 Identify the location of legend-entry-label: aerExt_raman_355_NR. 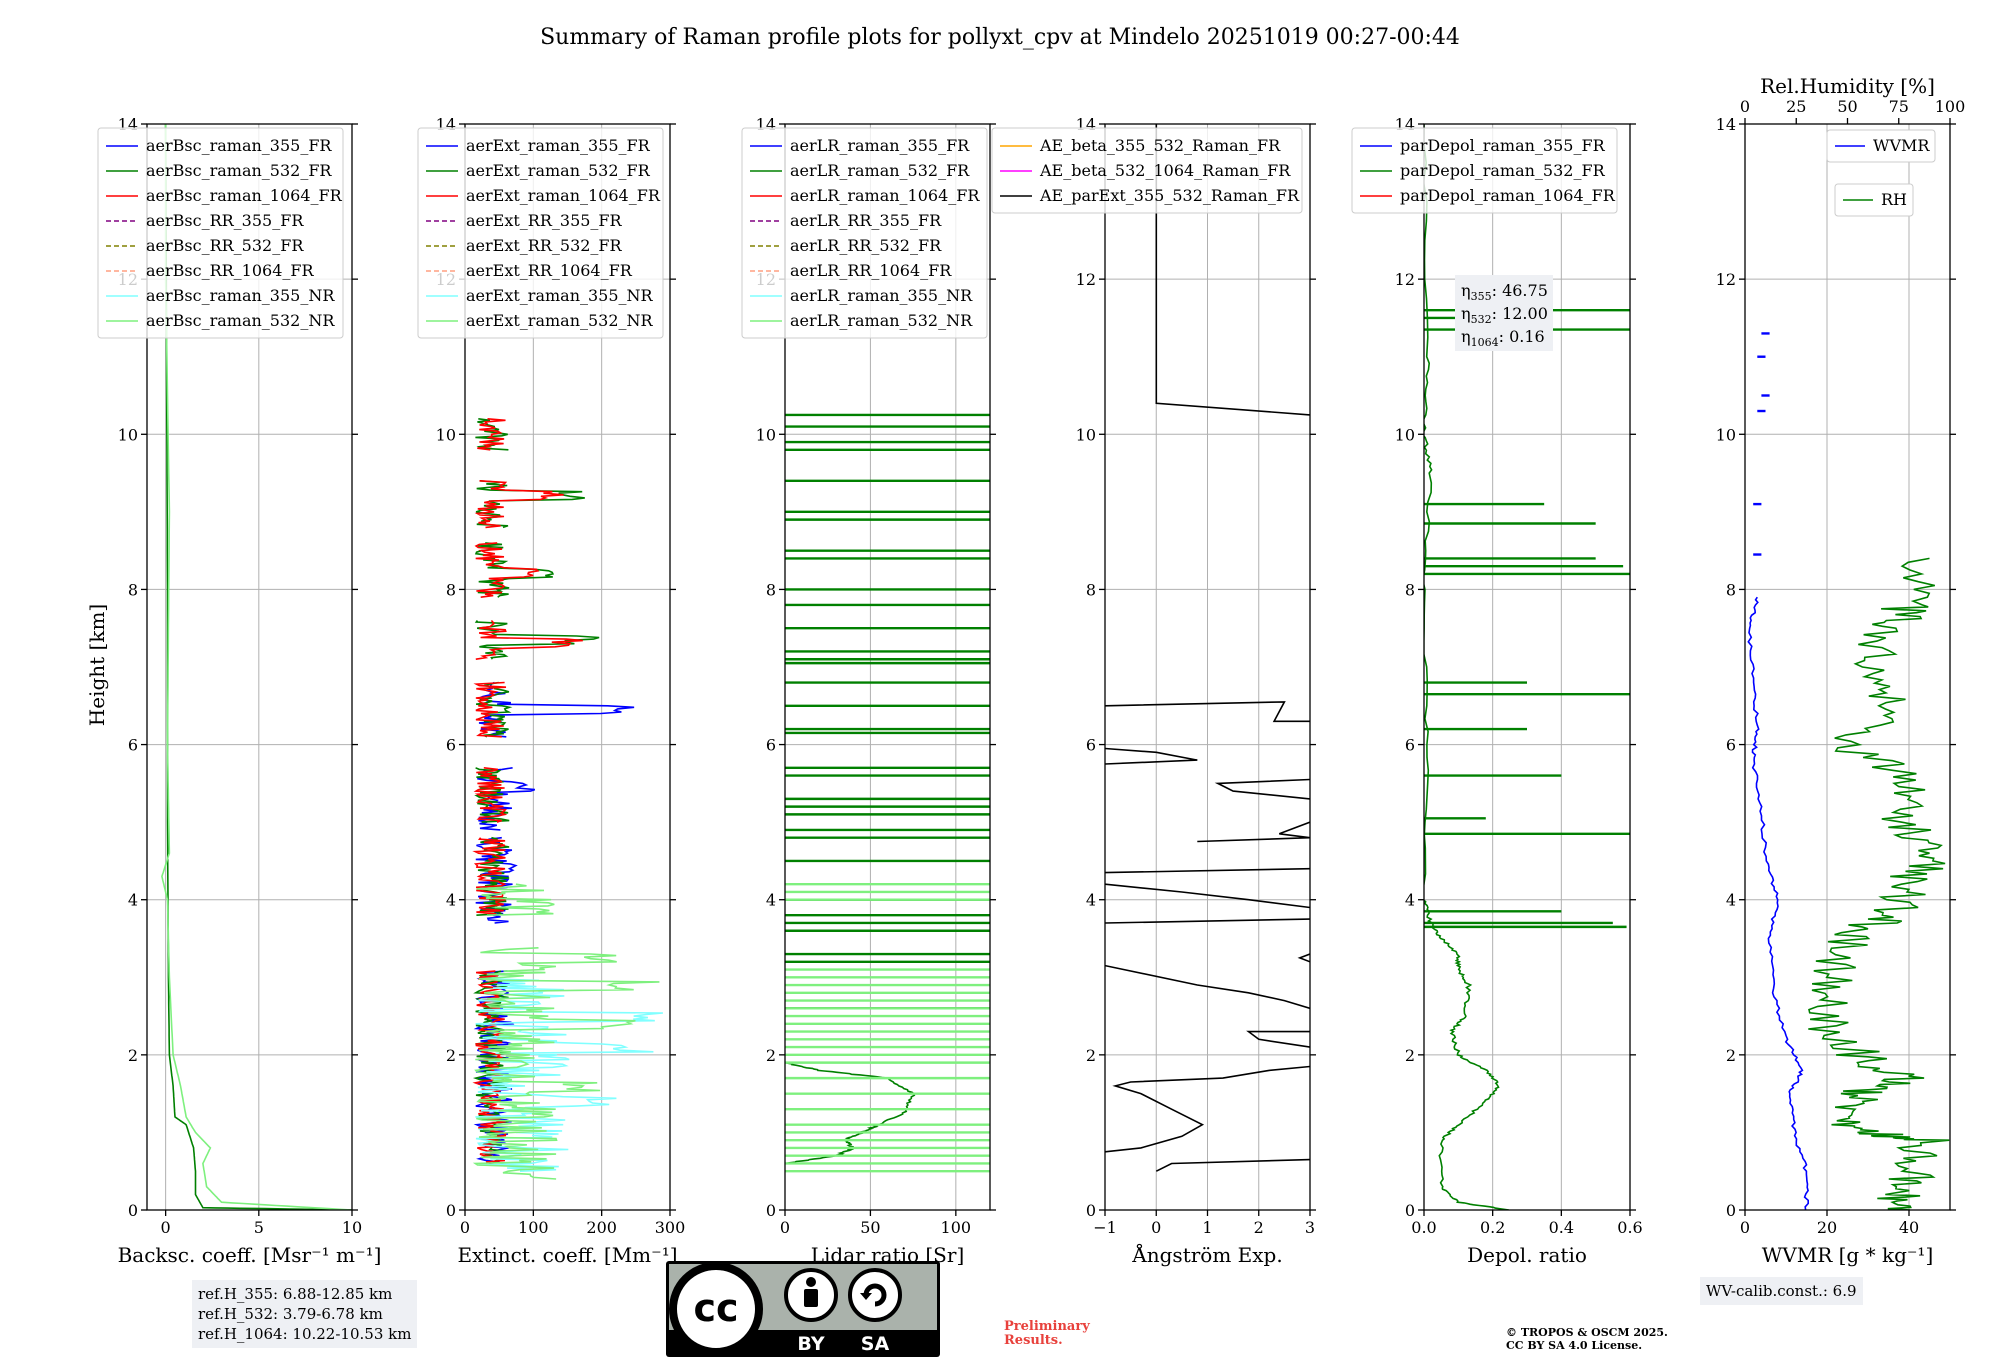
(560, 295).